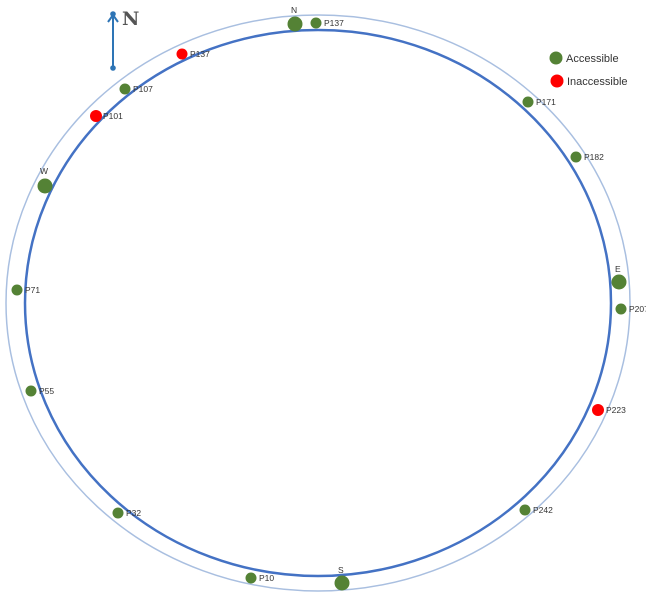  I want to click on point-label: P171, so click(546, 102).